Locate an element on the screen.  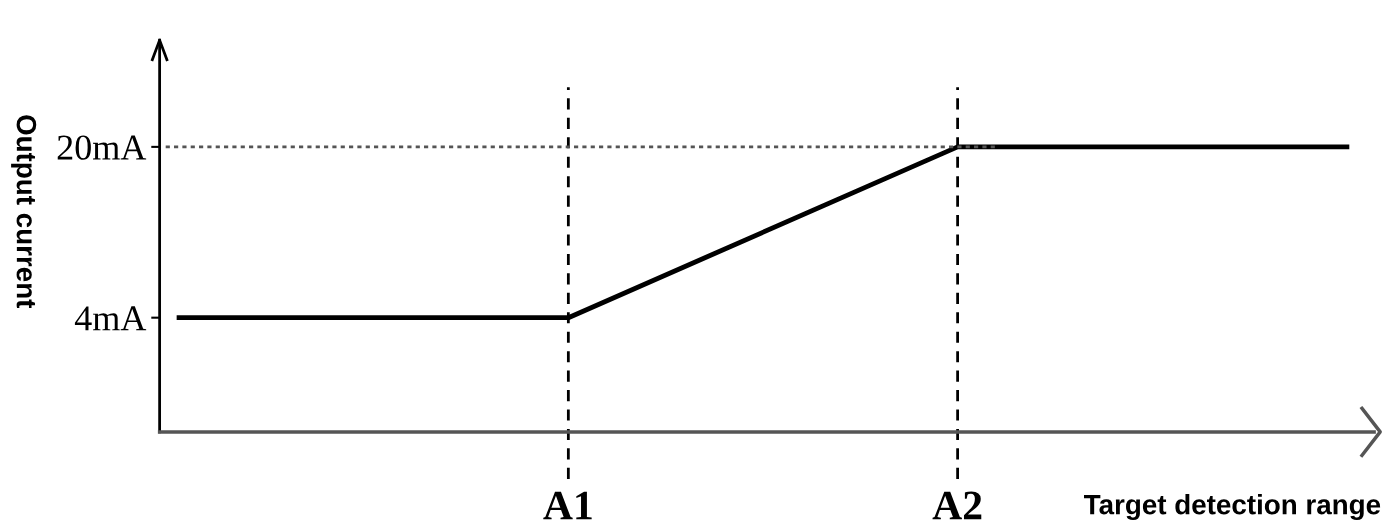
x-tick-label: A2 is located at coordinates (957, 505).